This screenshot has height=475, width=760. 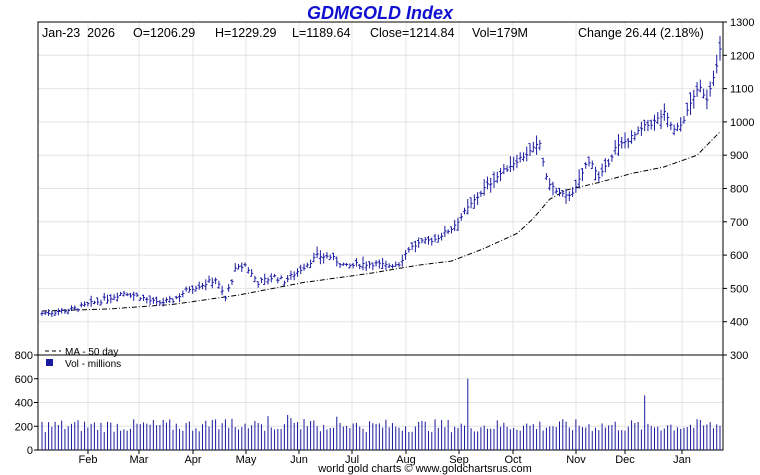 What do you see at coordinates (381, 414) in the screenshot?
I see `volume-bars` at bounding box center [381, 414].